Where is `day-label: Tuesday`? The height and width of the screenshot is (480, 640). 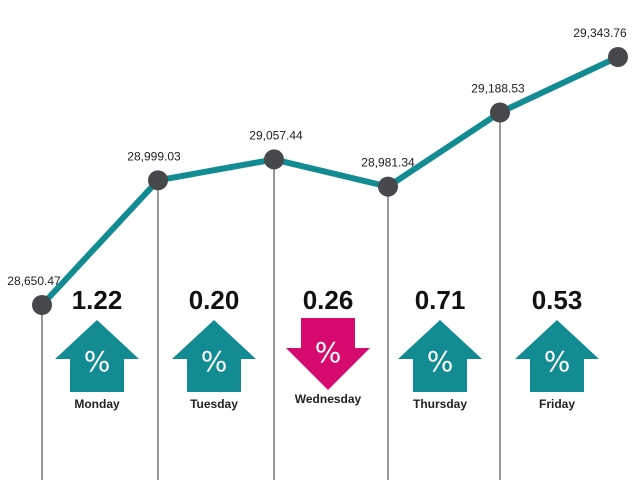 day-label: Tuesday is located at coordinates (214, 404).